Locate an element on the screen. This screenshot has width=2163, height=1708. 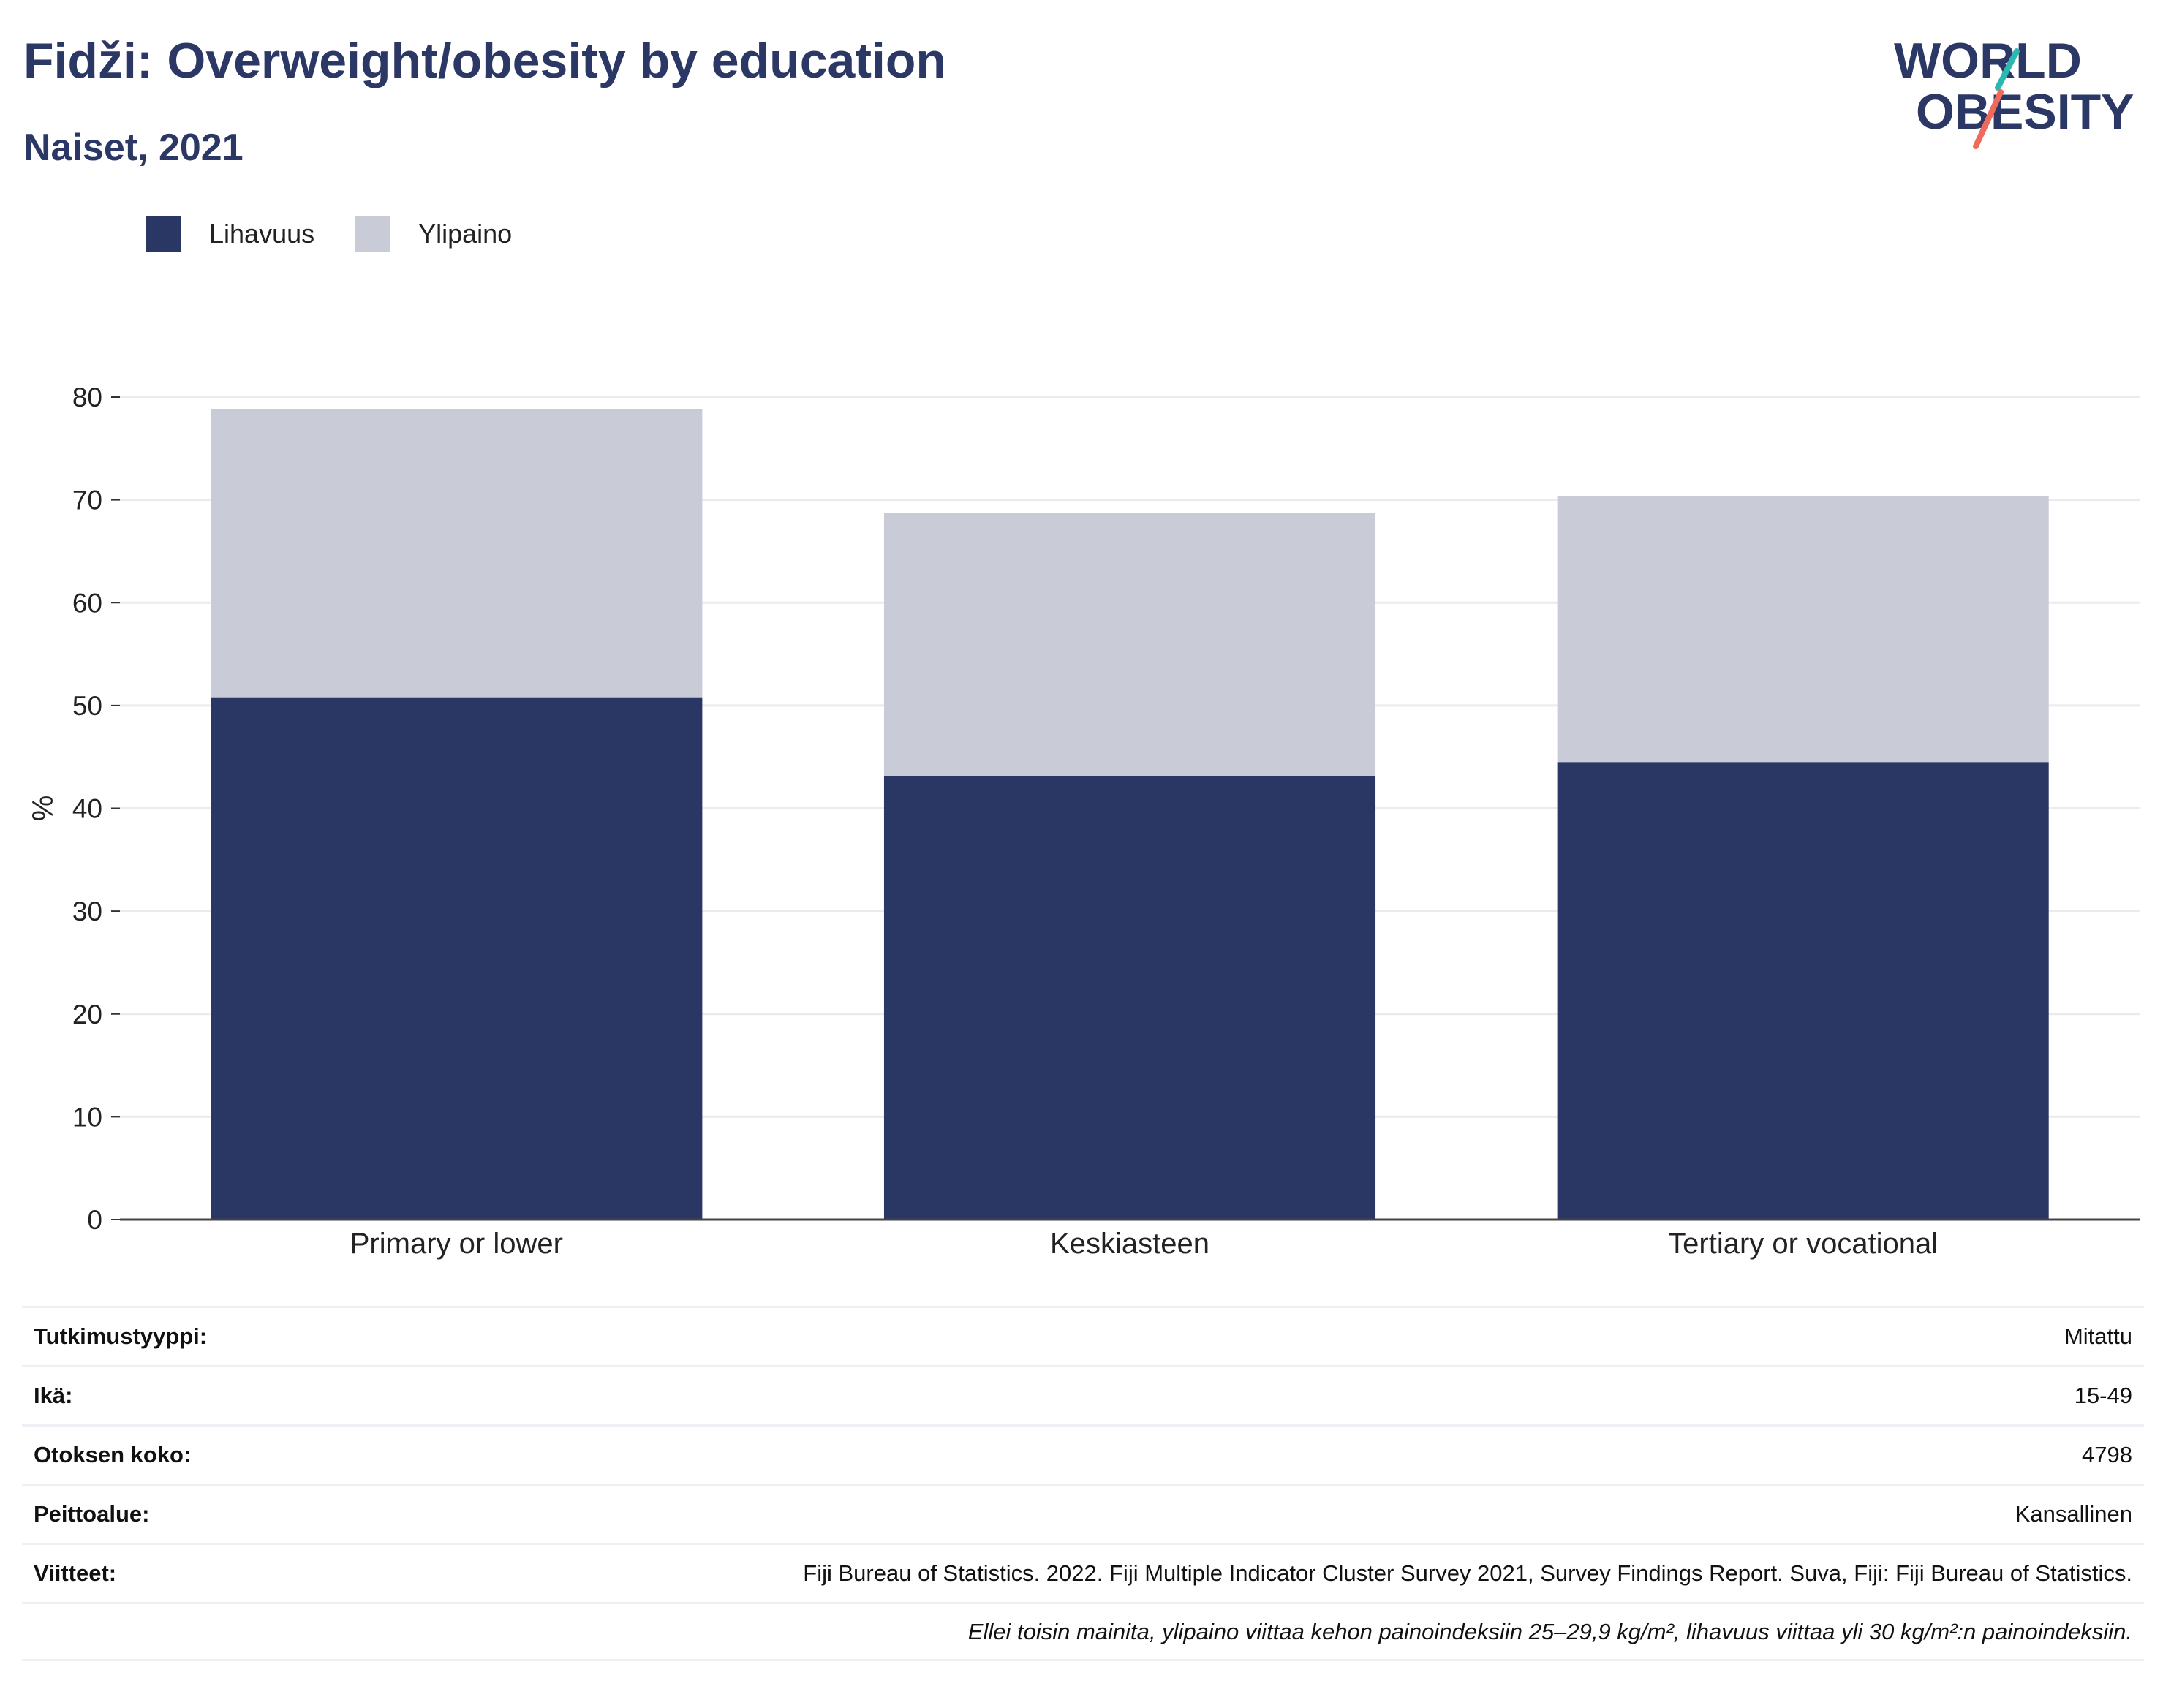
logo-line-world: WORLD is located at coordinates (1988, 60).